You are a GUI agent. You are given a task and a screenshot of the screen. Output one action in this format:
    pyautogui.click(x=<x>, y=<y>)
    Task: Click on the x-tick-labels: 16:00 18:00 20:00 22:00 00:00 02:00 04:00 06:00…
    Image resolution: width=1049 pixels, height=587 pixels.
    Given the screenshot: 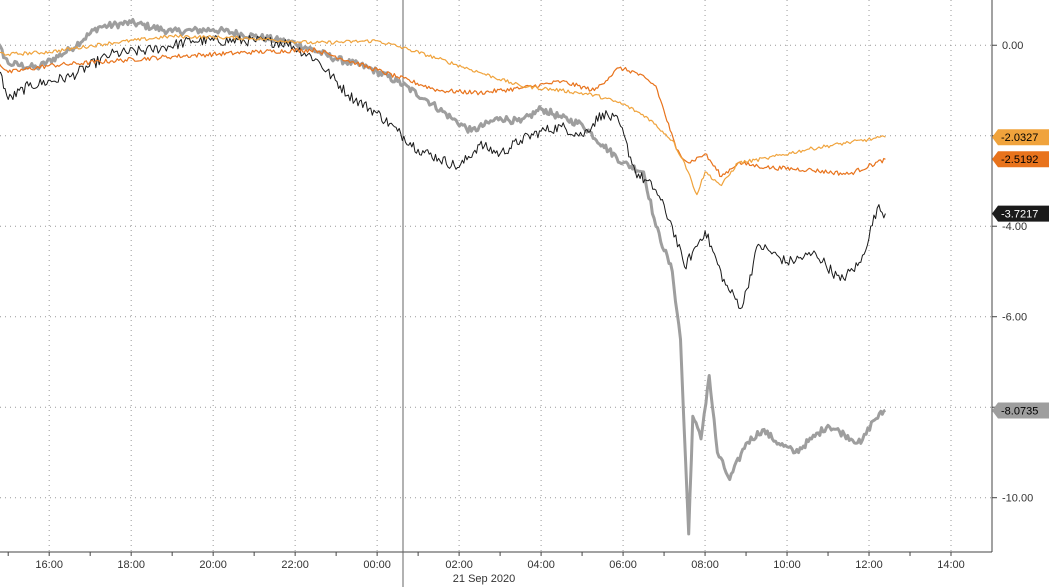 What is the action you would take?
    pyautogui.click(x=486, y=561)
    